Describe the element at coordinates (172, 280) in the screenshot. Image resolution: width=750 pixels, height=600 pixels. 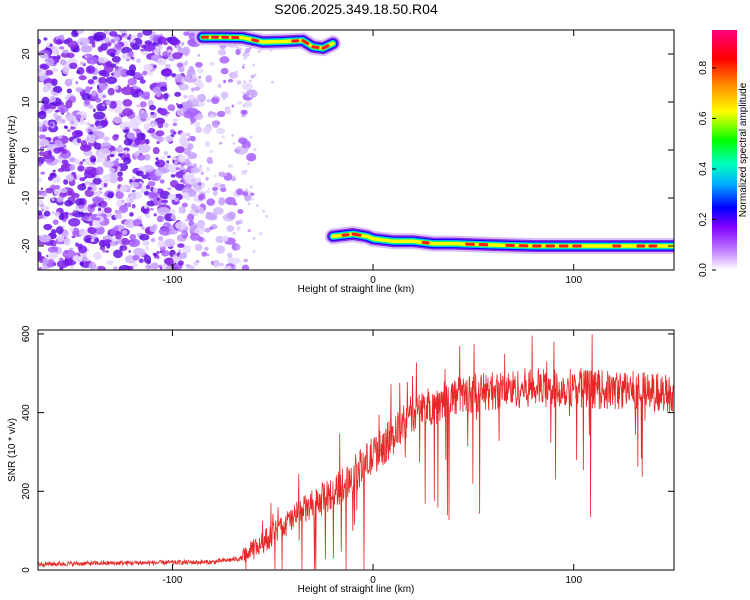
I see `x-tick-label: -100` at that location.